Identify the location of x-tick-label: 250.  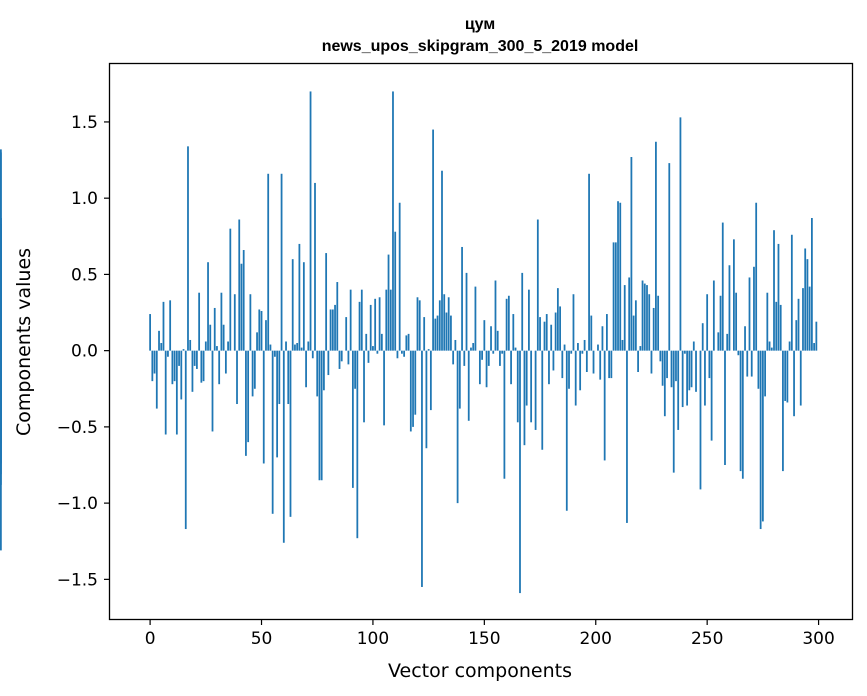
(707, 639).